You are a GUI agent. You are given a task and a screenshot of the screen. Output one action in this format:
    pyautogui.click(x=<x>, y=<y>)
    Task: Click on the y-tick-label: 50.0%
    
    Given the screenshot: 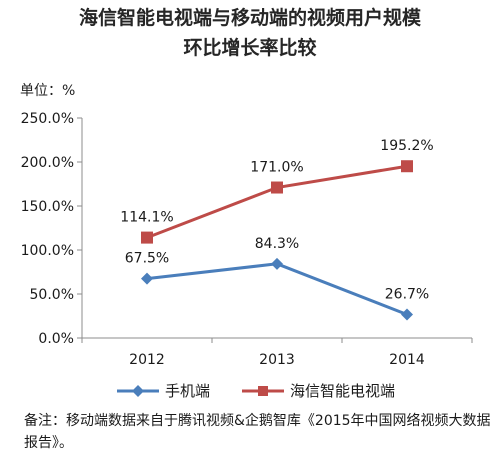 What is the action you would take?
    pyautogui.click(x=52, y=295)
    